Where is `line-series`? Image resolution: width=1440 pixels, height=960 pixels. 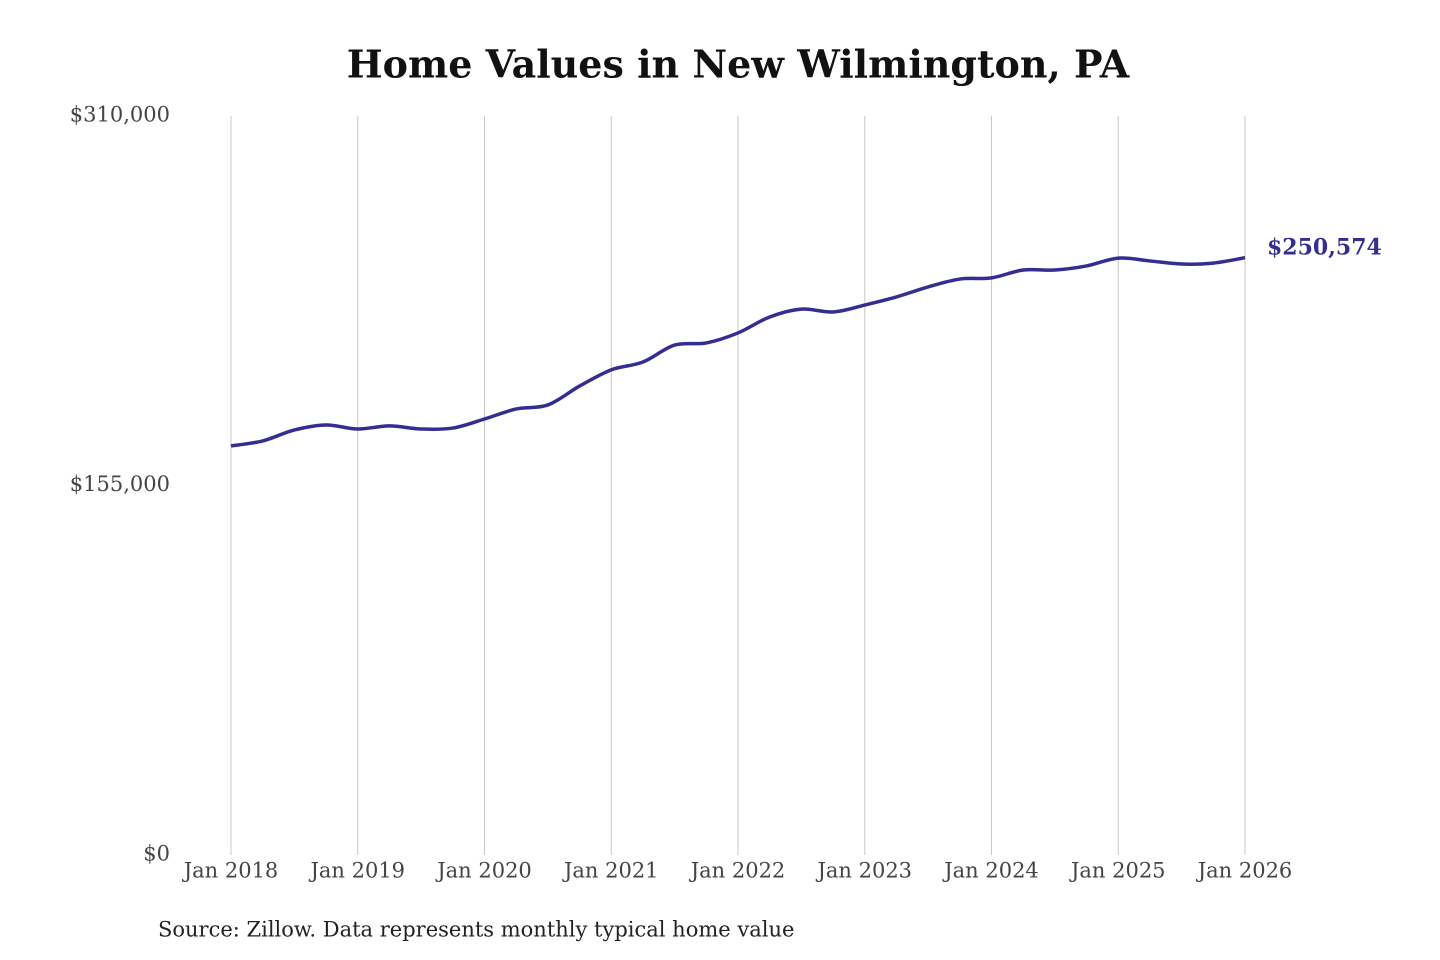 line-series is located at coordinates (738, 351).